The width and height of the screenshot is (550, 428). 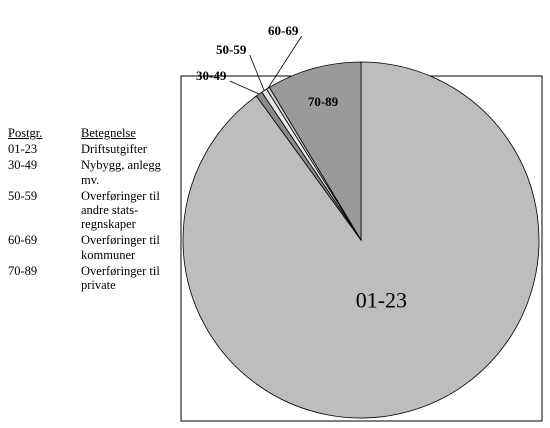 I want to click on legend-row: 60-69 Overføringer til kommuner, so click(x=93, y=247).